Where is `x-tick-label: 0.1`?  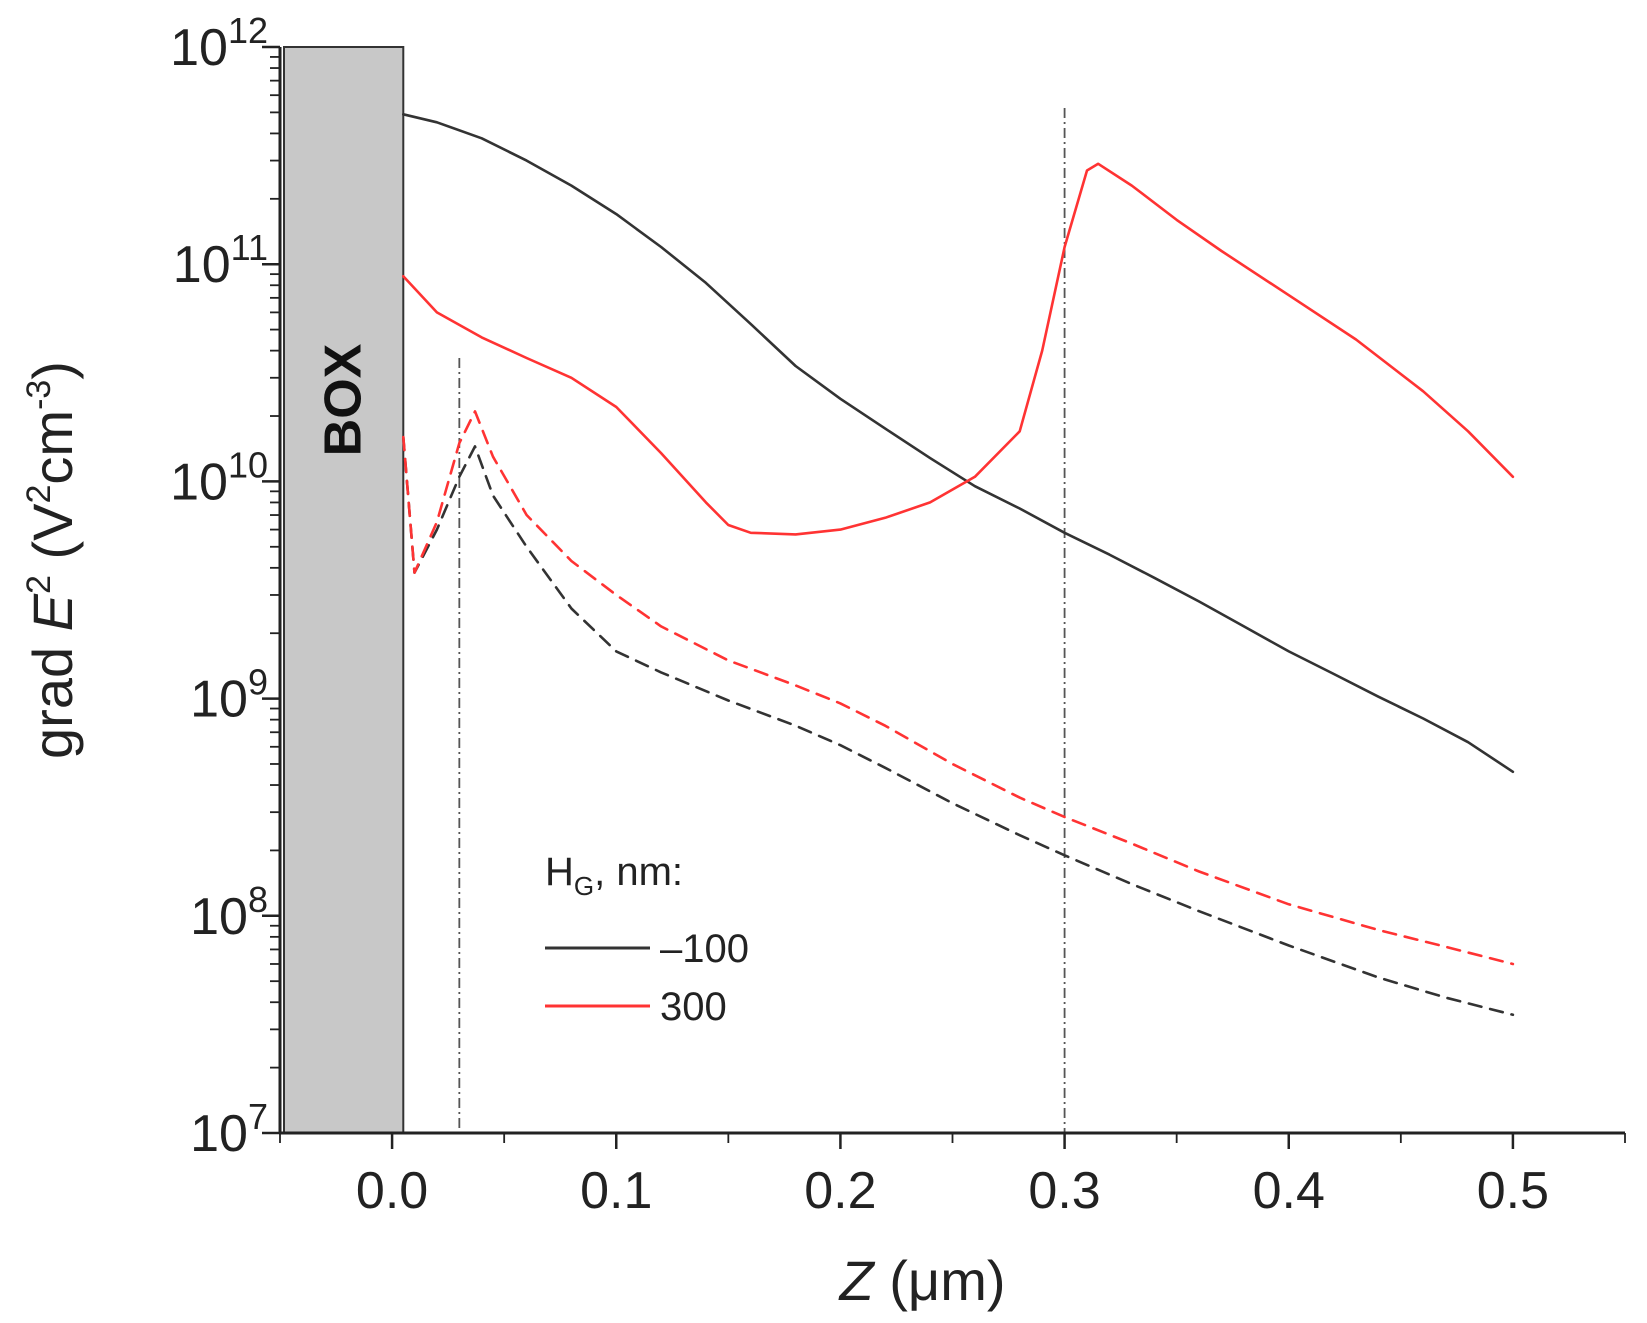
x-tick-label: 0.1 is located at coordinates (616, 1191).